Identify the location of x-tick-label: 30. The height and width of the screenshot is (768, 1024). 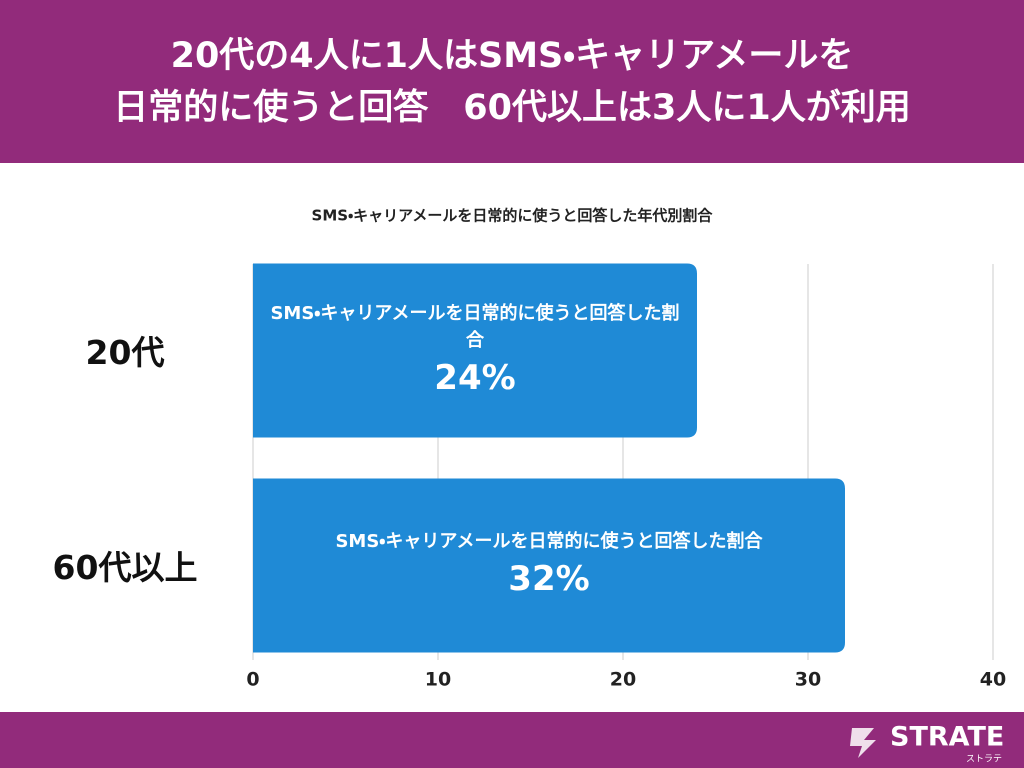
(808, 680).